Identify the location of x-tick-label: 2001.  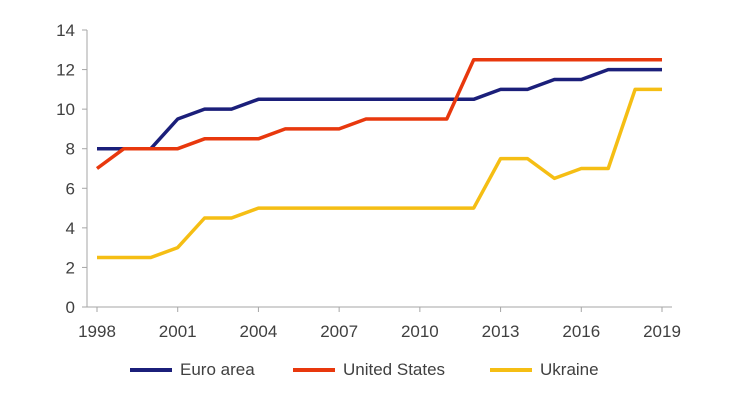
(178, 331).